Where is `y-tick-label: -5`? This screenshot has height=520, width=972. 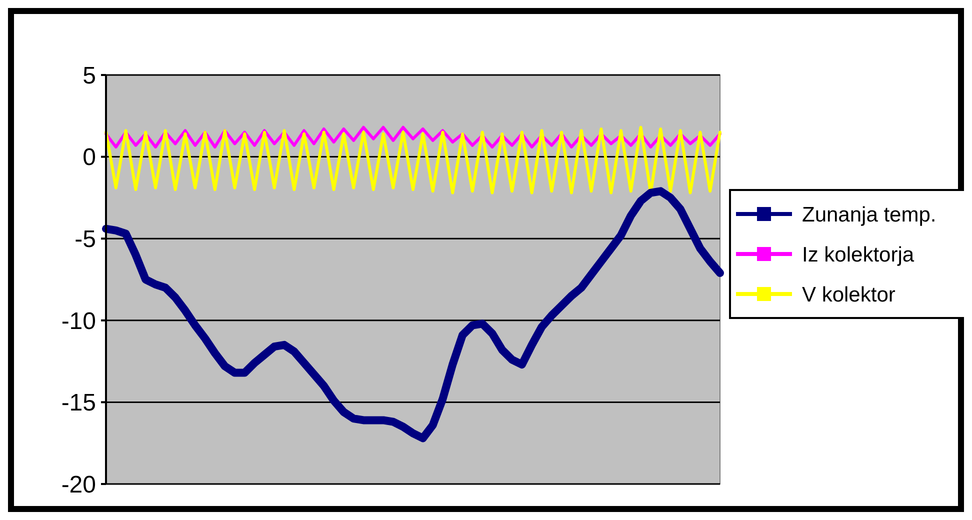 y-tick-label: -5 is located at coordinates (85, 239).